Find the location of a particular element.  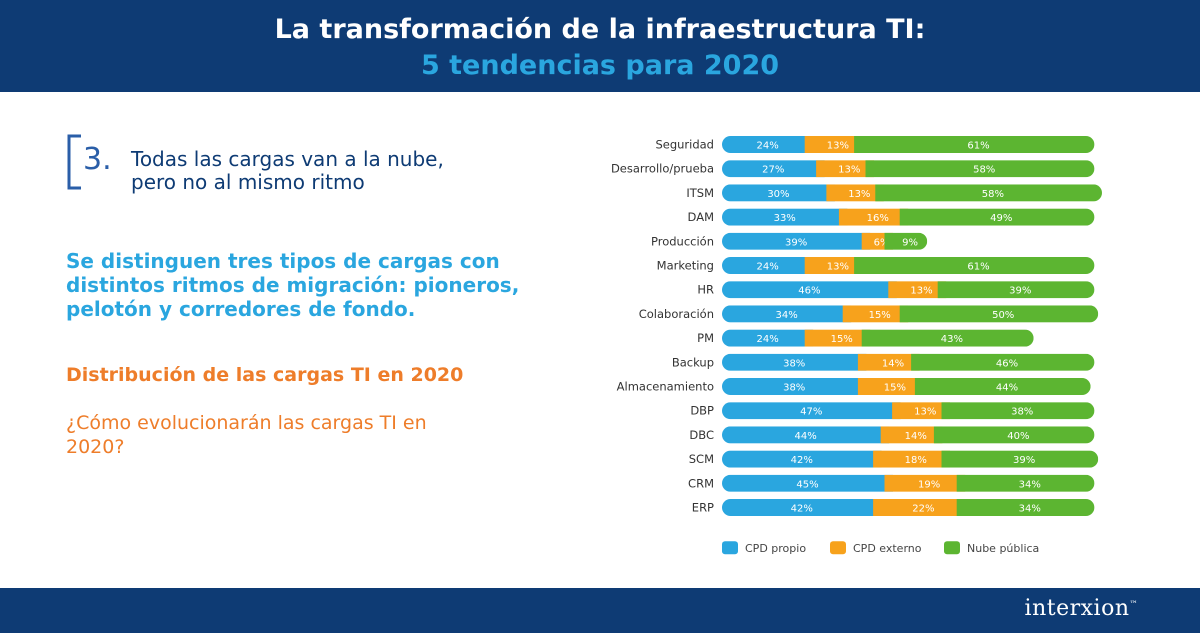

category-label: Producción is located at coordinates (682, 241).